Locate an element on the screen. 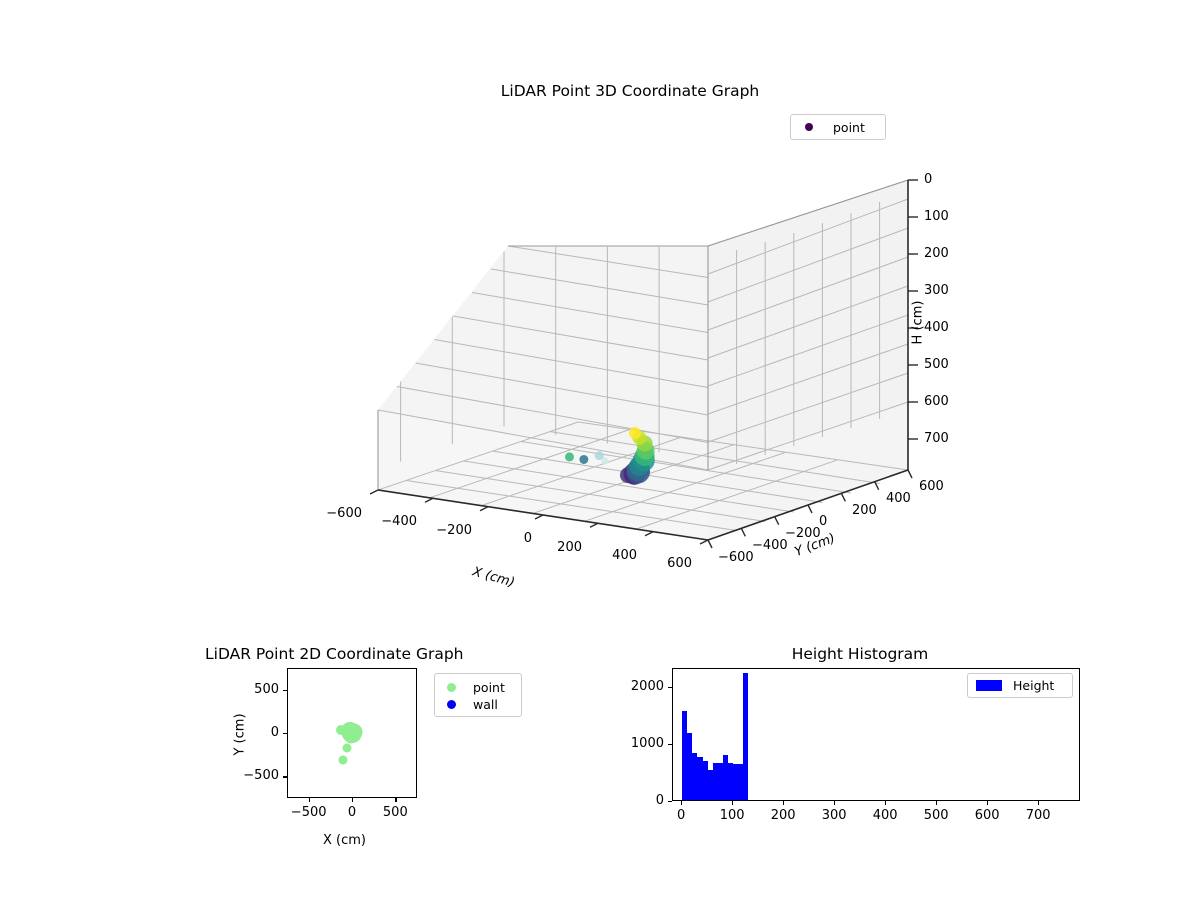  plot2d-y-ticklabel: 500 is located at coordinates (266, 689).